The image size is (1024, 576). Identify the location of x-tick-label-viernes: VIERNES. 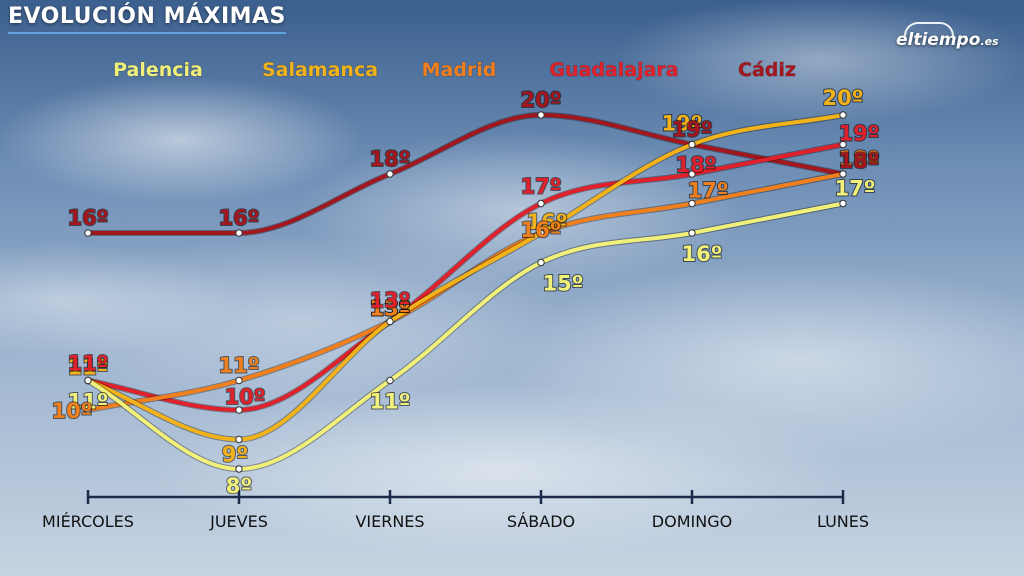
(389, 521).